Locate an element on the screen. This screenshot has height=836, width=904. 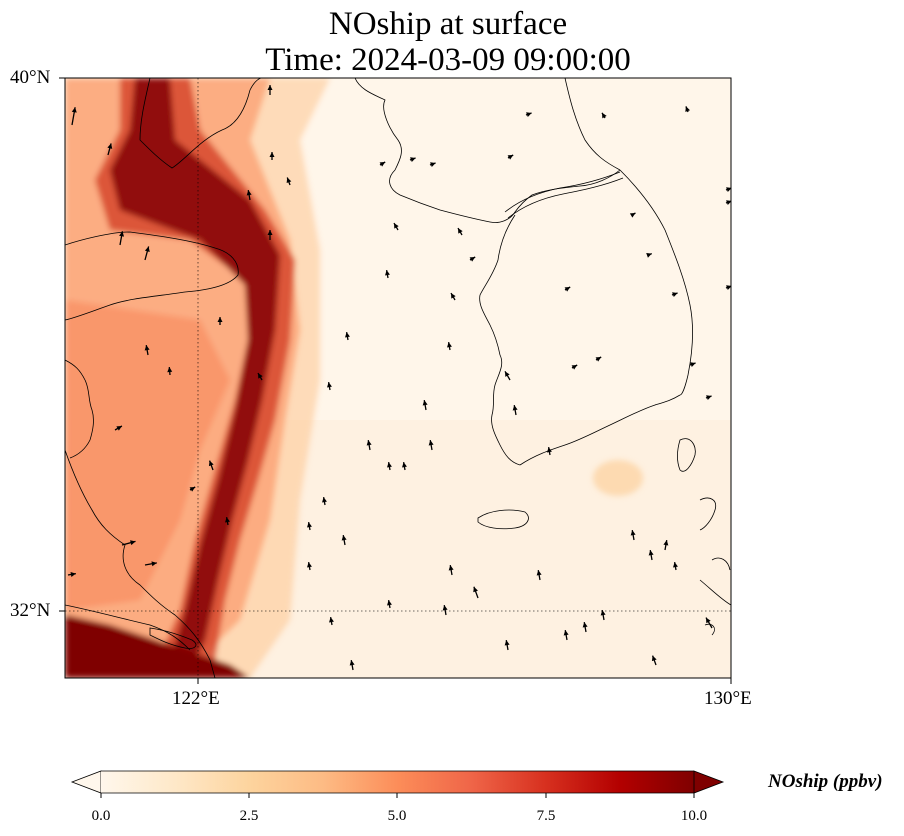
figure-subtitle: Time: 2024-03-09 09:00:00 is located at coordinates (448, 60).